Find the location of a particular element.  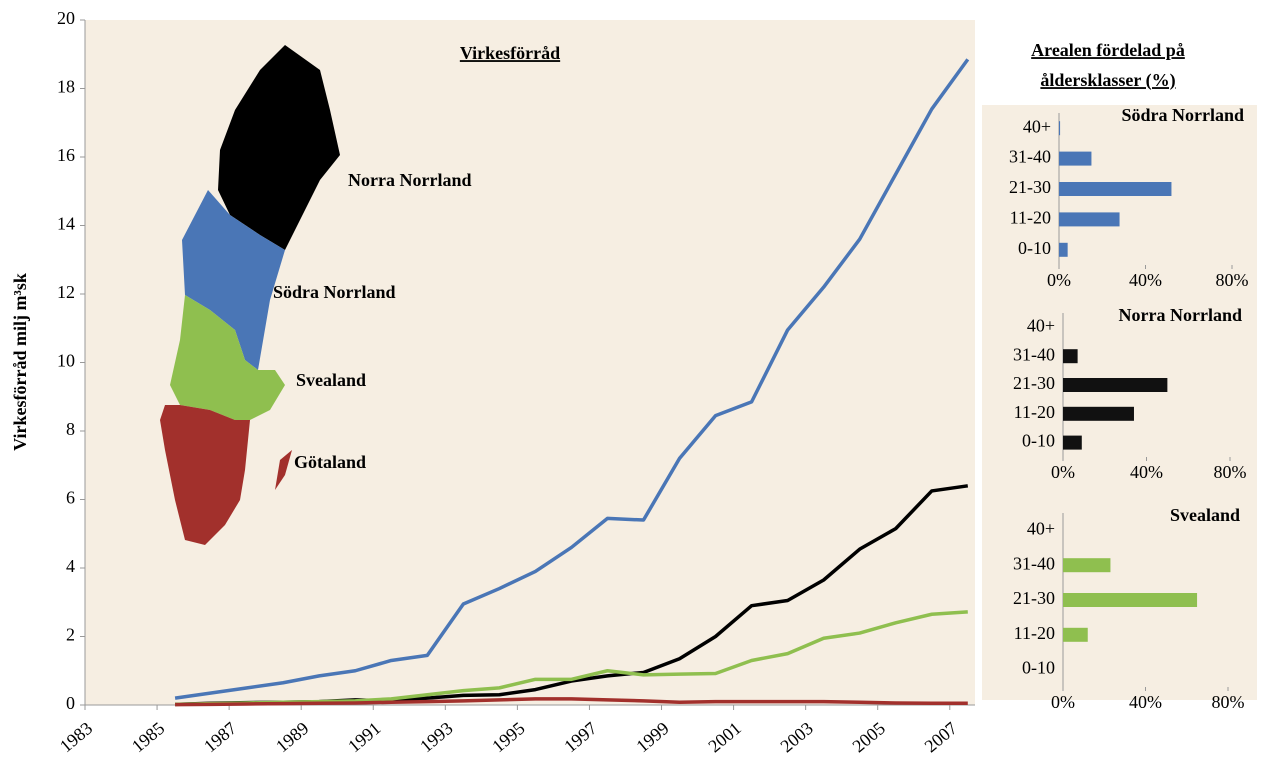

y-tick-label: 4 is located at coordinates (70, 566).